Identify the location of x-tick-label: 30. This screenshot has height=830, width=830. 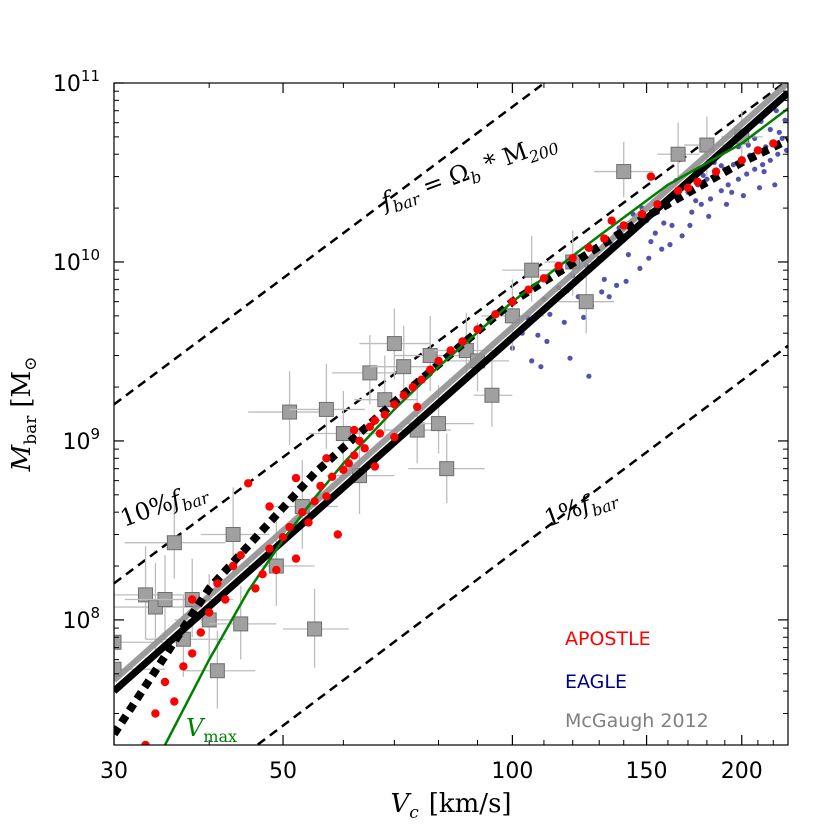
(114, 771).